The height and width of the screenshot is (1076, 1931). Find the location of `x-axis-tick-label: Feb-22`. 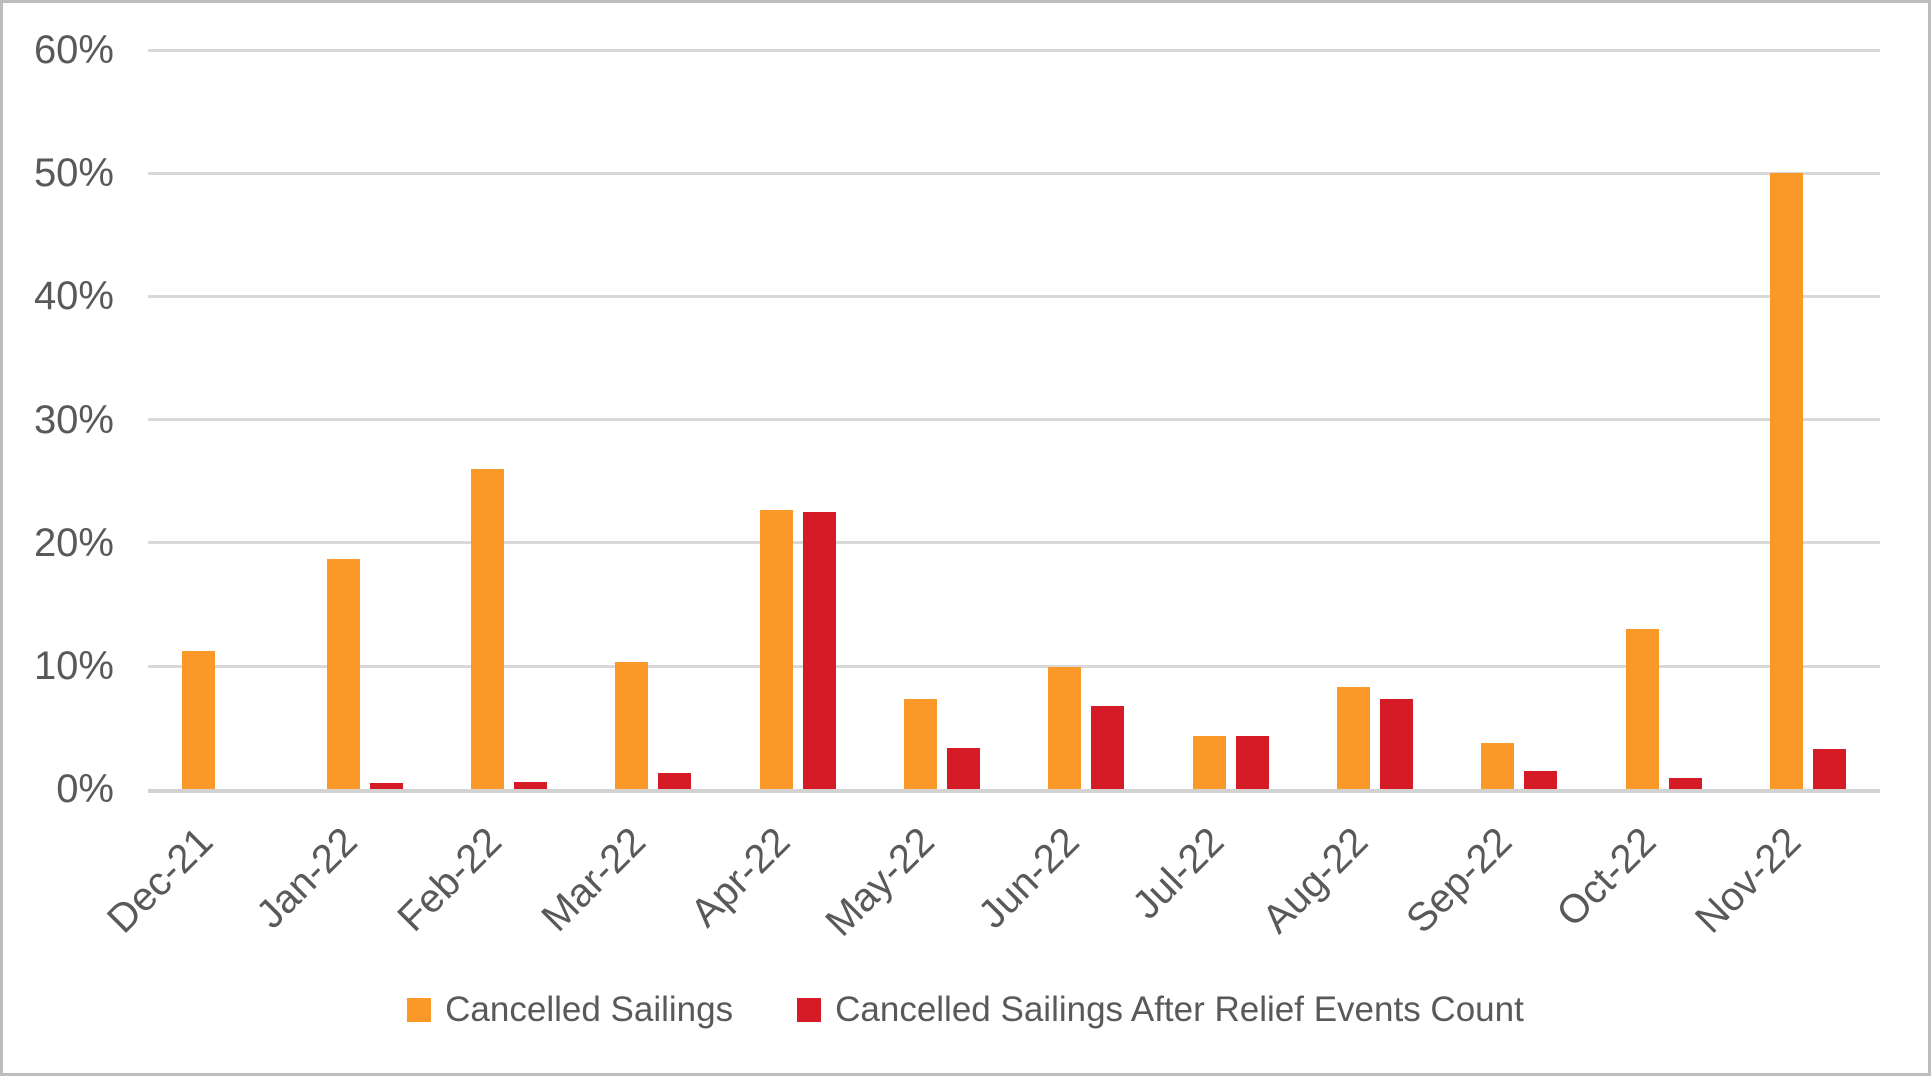

x-axis-tick-label: Feb-22 is located at coordinates (450, 880).